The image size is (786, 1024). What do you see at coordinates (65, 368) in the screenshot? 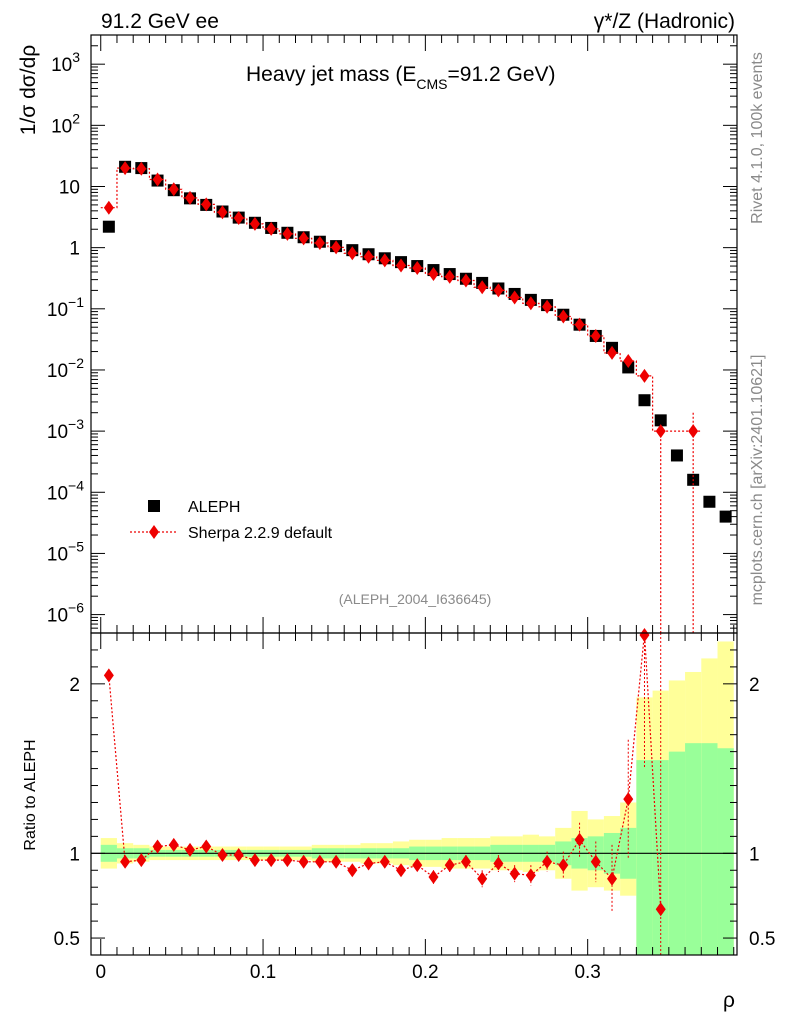
I see `y-tick-label: 10⁻²` at bounding box center [65, 368].